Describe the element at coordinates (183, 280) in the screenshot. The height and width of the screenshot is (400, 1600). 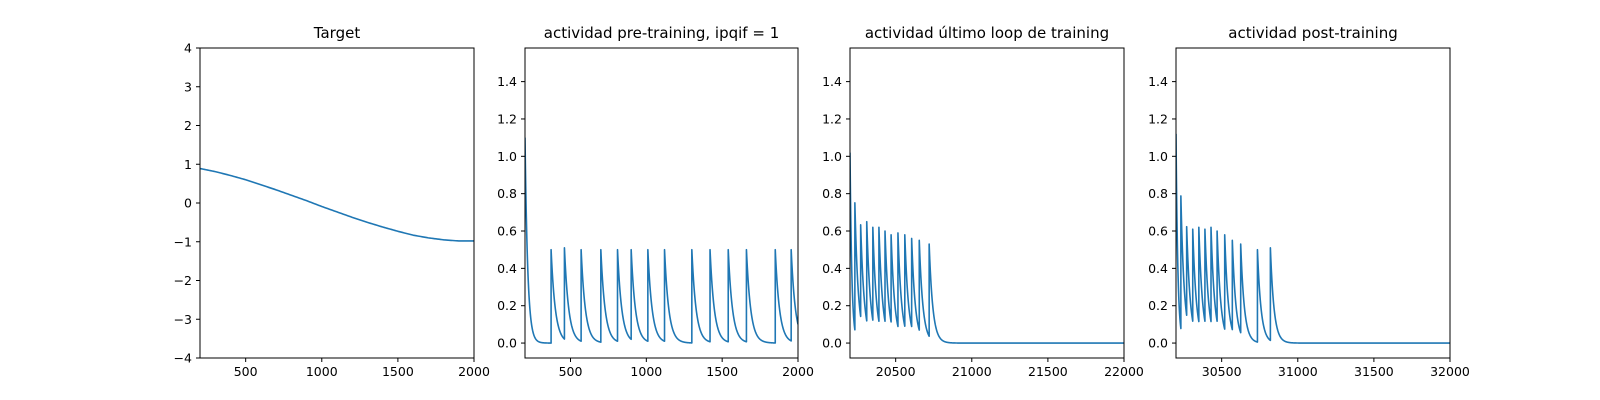
I see `y-tick-label: −2` at that location.